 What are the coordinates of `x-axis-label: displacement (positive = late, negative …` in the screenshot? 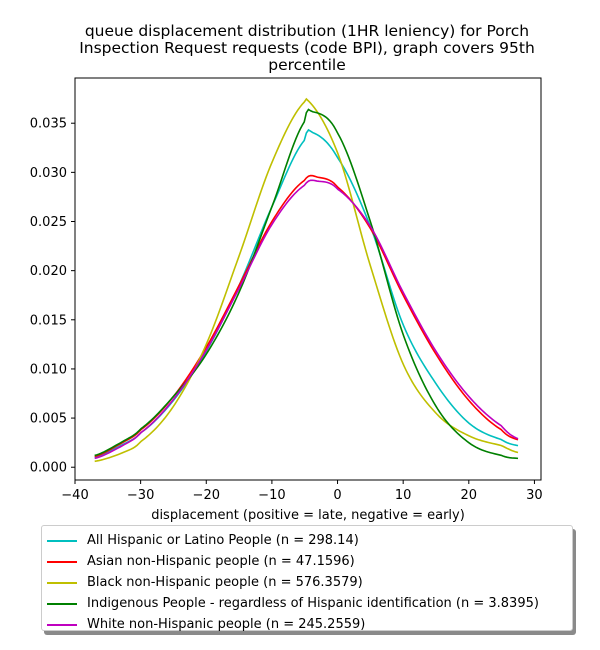 It's located at (308, 515).